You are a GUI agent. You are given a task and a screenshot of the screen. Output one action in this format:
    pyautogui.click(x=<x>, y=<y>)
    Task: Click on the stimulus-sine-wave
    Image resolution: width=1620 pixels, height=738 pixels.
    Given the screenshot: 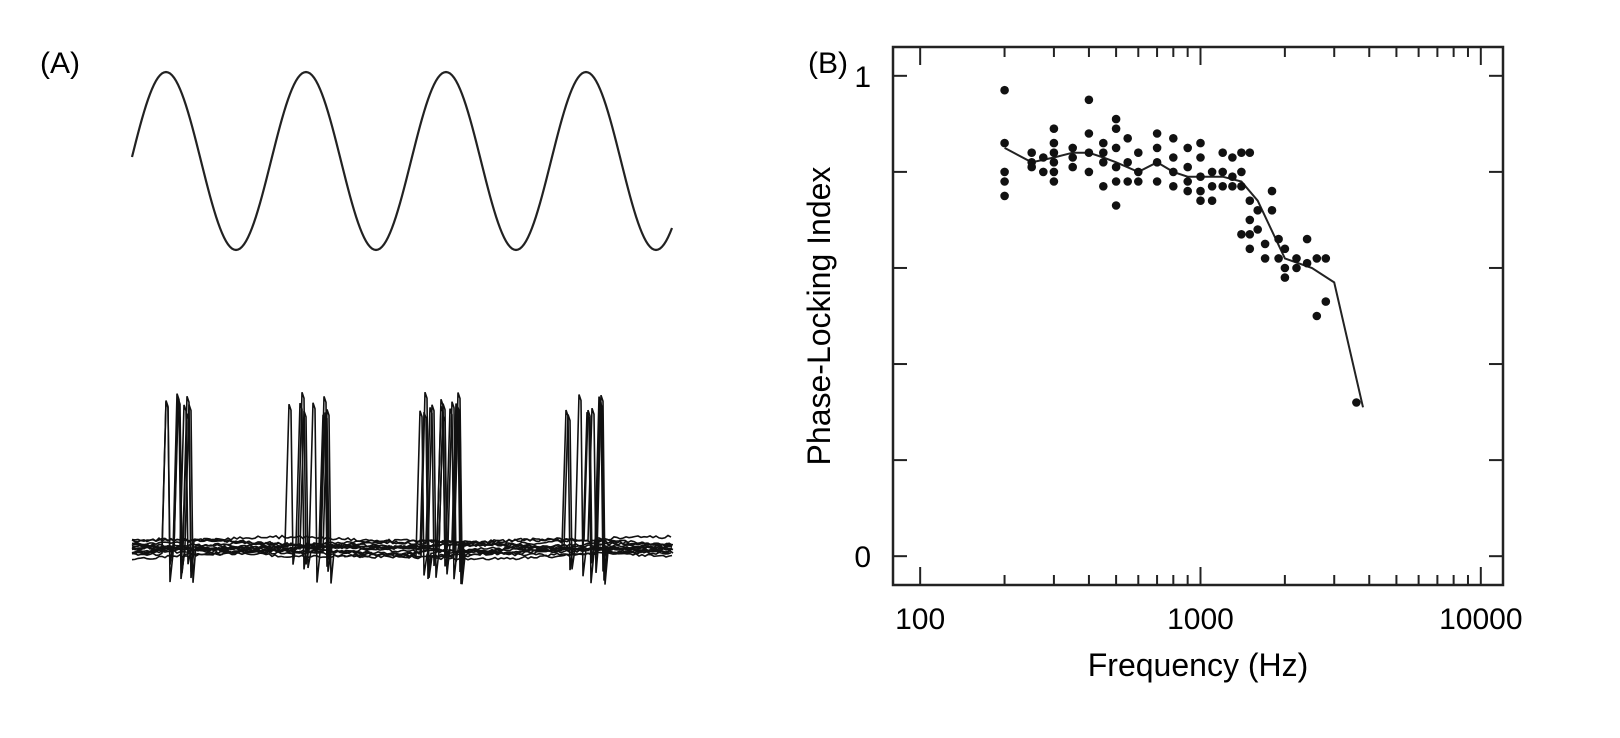 What is the action you would take?
    pyautogui.click(x=402, y=161)
    